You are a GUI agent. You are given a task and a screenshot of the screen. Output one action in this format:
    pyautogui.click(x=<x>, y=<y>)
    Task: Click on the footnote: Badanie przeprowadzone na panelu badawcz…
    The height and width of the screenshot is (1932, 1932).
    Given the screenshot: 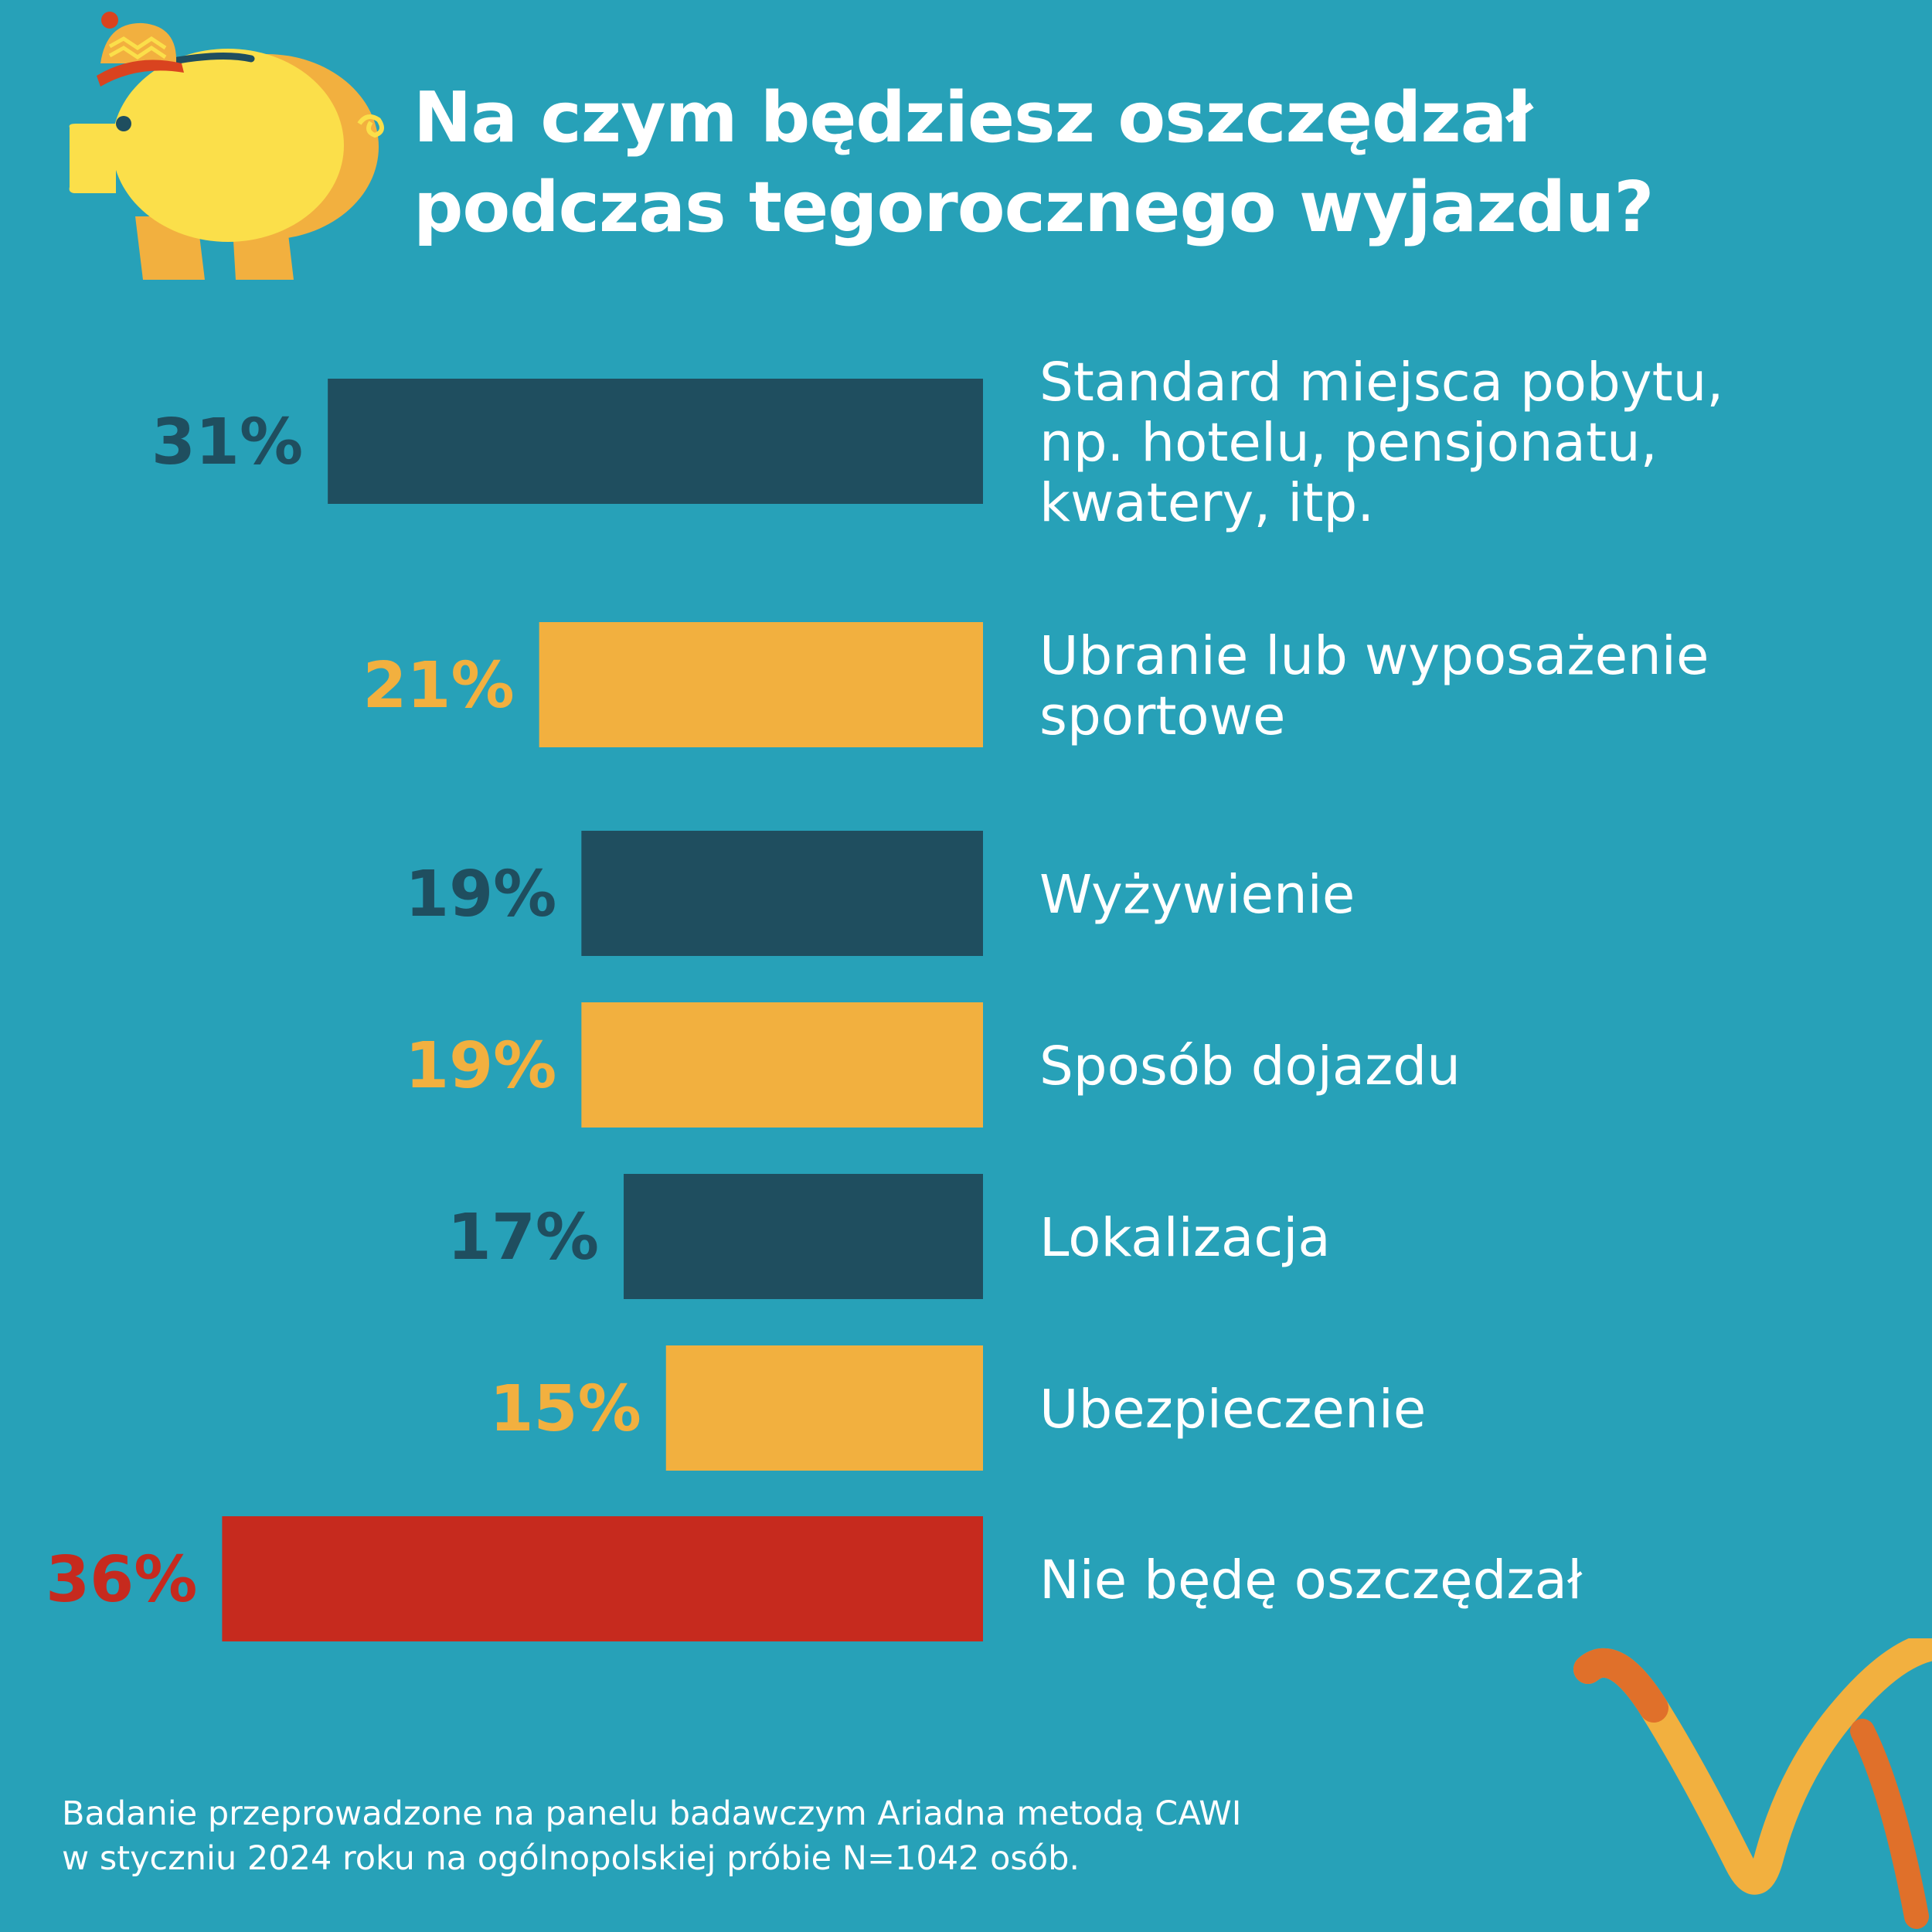 What is the action you would take?
    pyautogui.click(x=652, y=1836)
    